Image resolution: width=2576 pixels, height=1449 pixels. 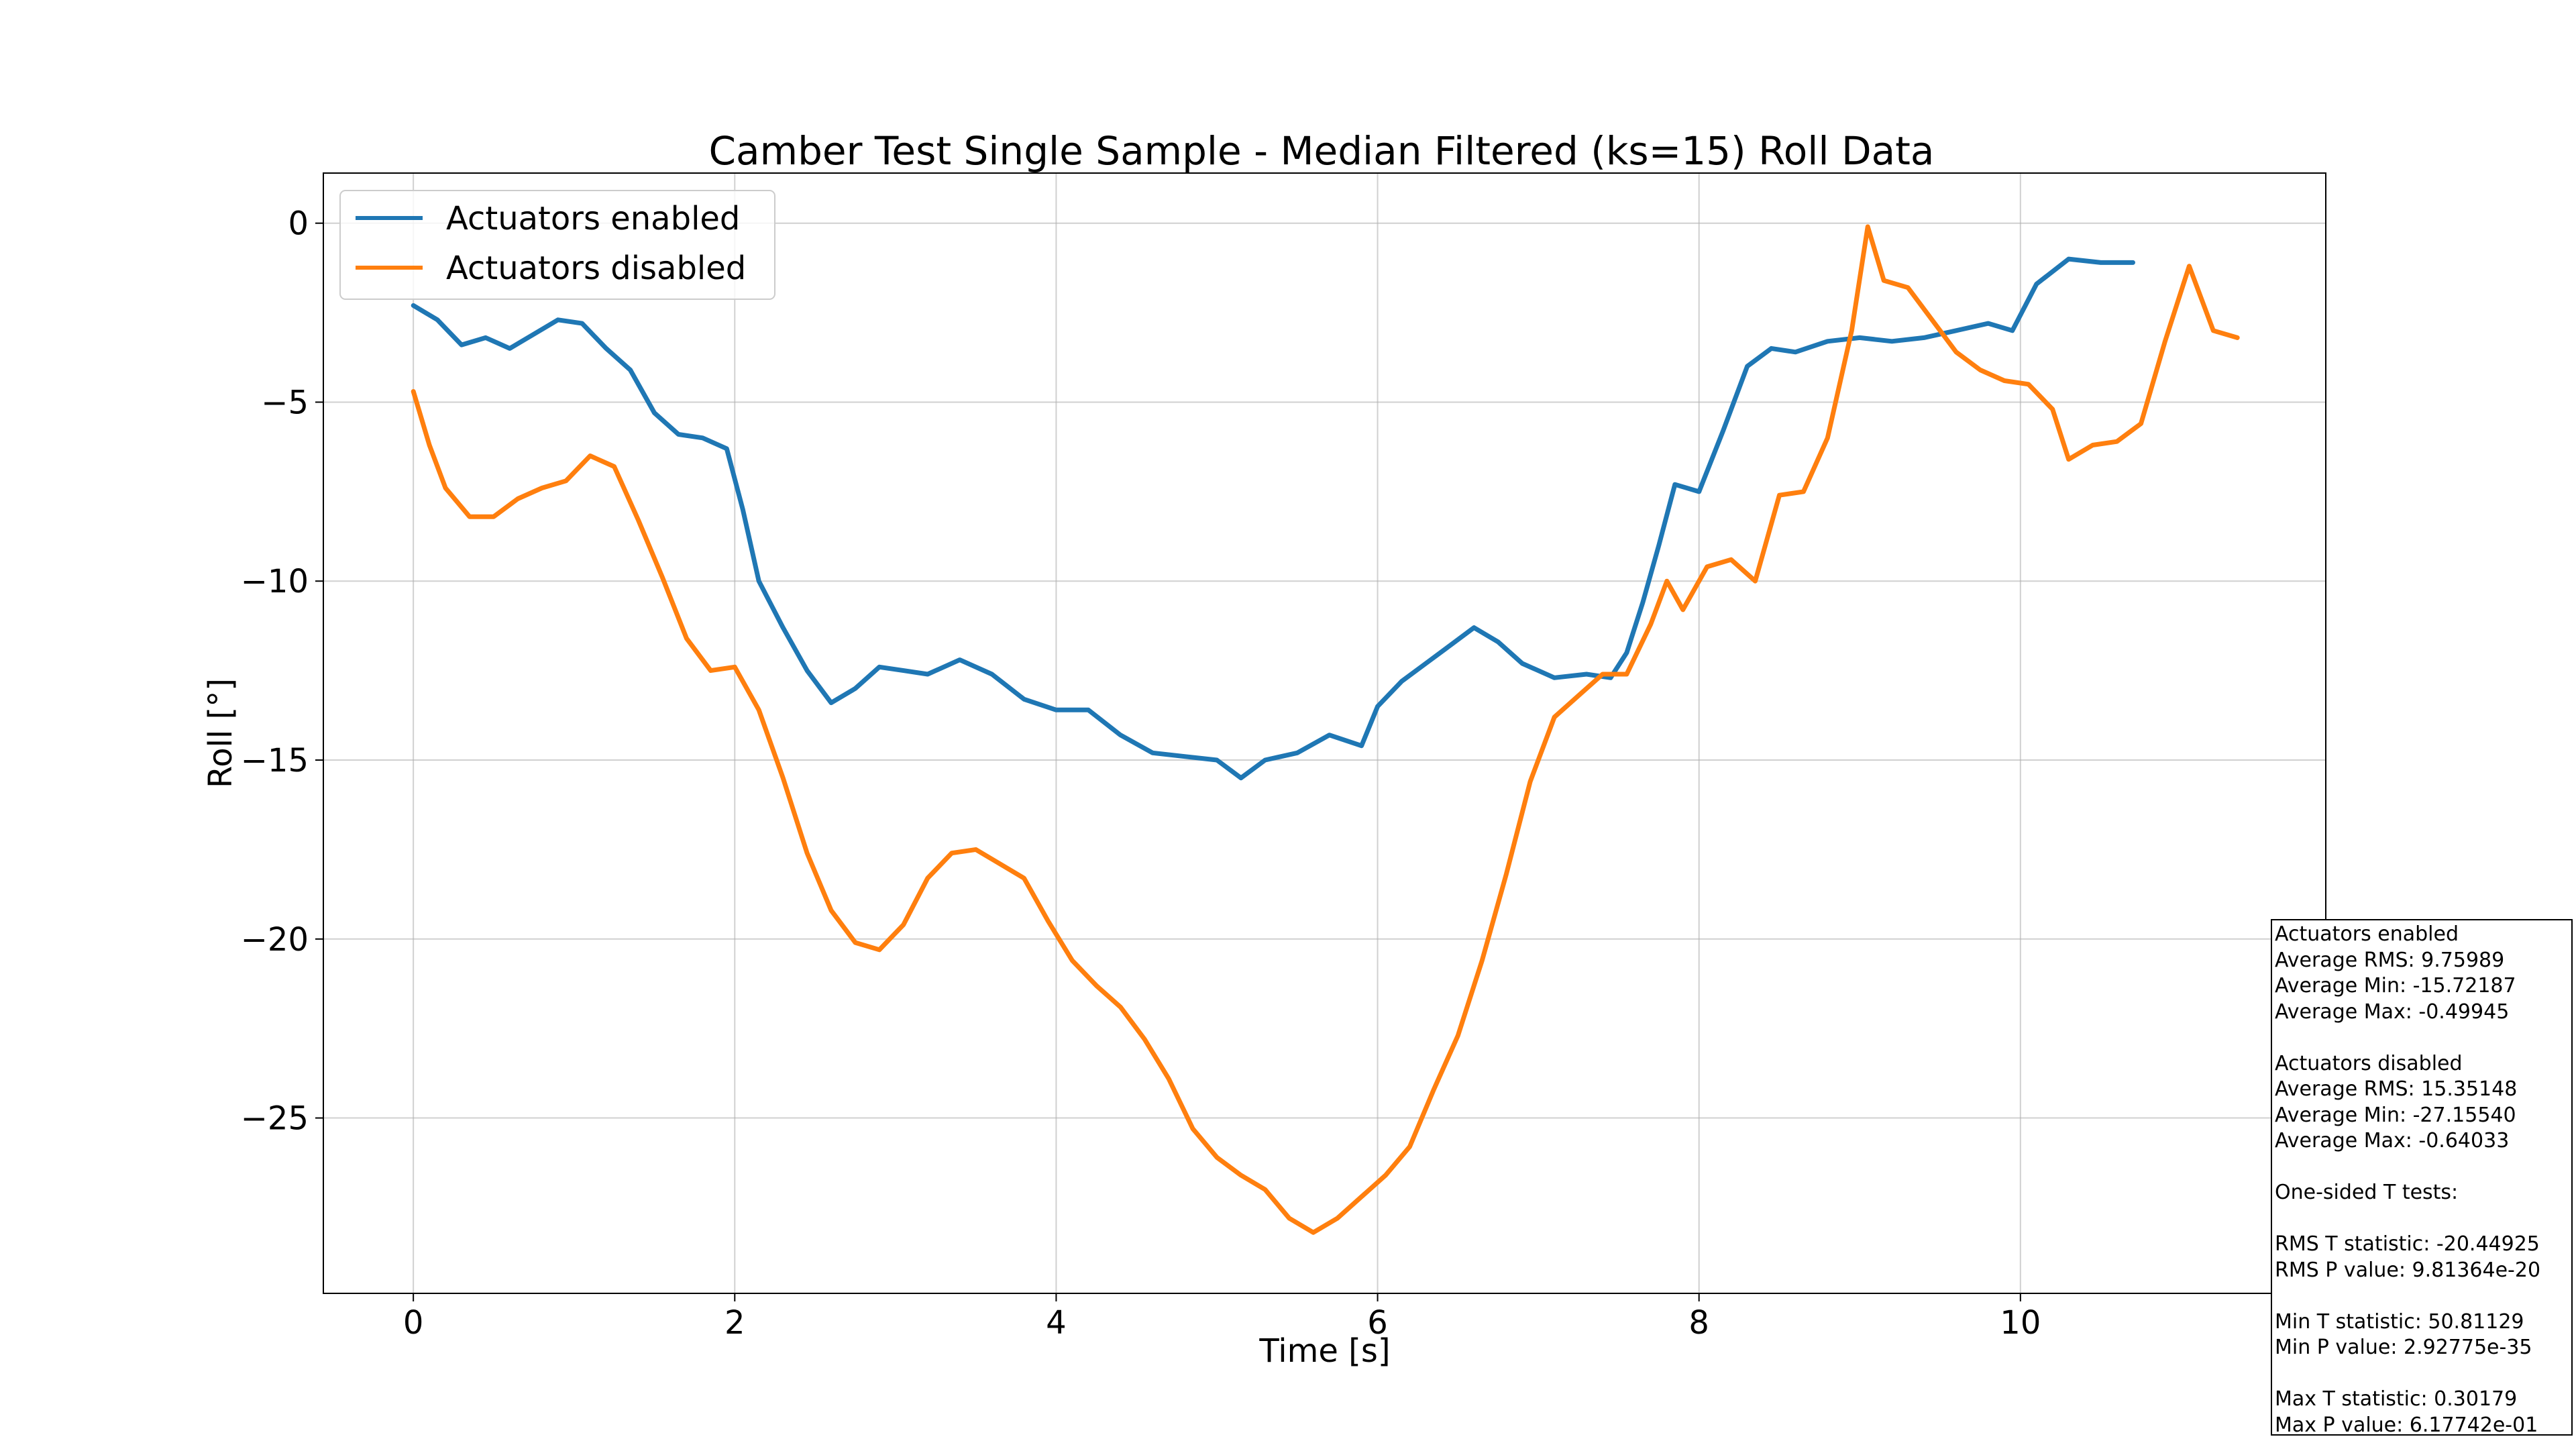 What do you see at coordinates (2390, 960) in the screenshot?
I see `stats-line: Average RMS: 9.75989` at bounding box center [2390, 960].